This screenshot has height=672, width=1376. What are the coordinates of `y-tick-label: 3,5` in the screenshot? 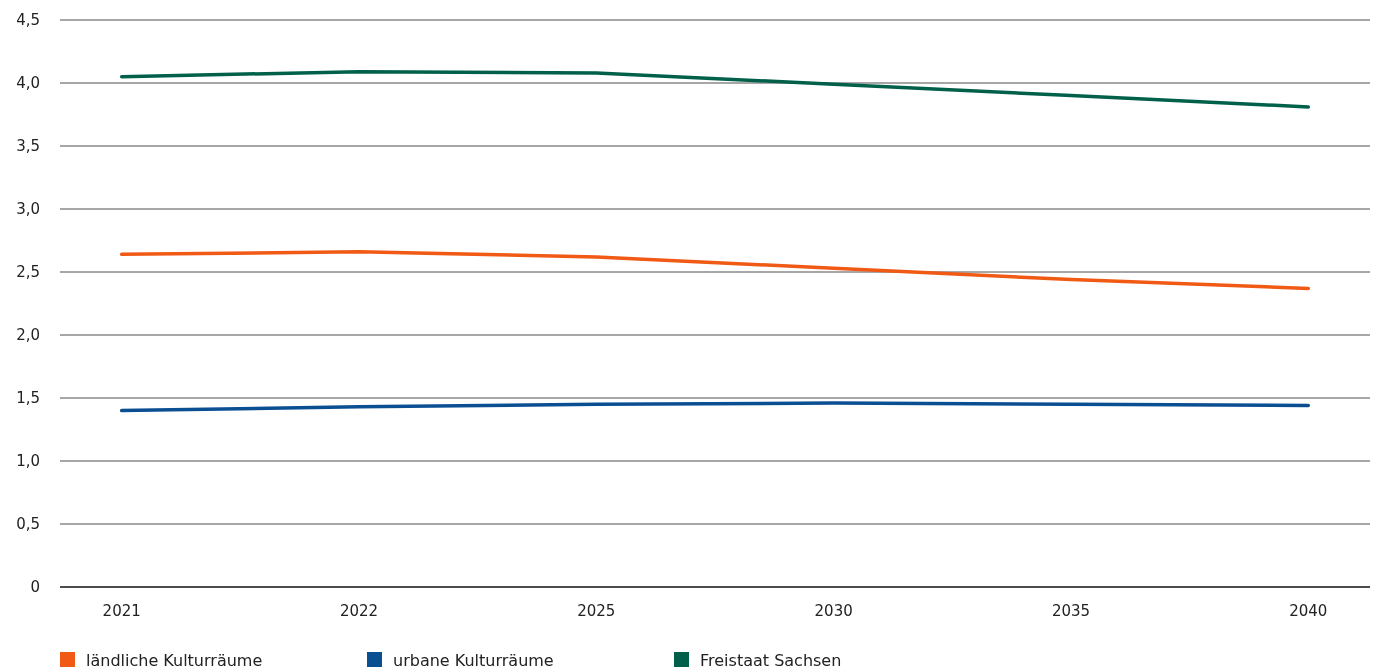 It's located at (28, 146).